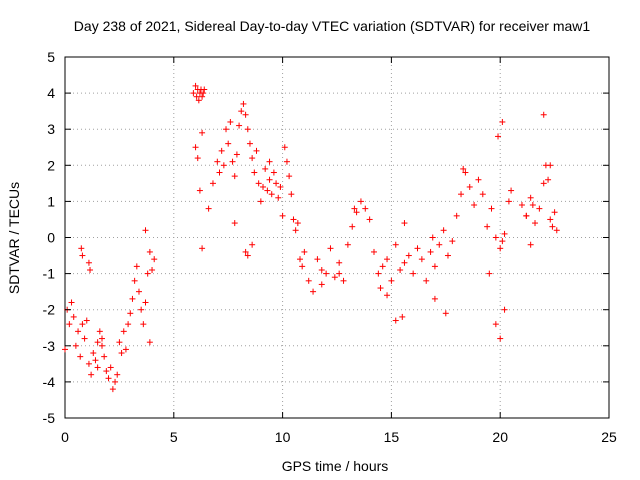 This screenshot has height=480, width=640. Describe the element at coordinates (500, 437) in the screenshot. I see `x-tick-label: 20` at that location.